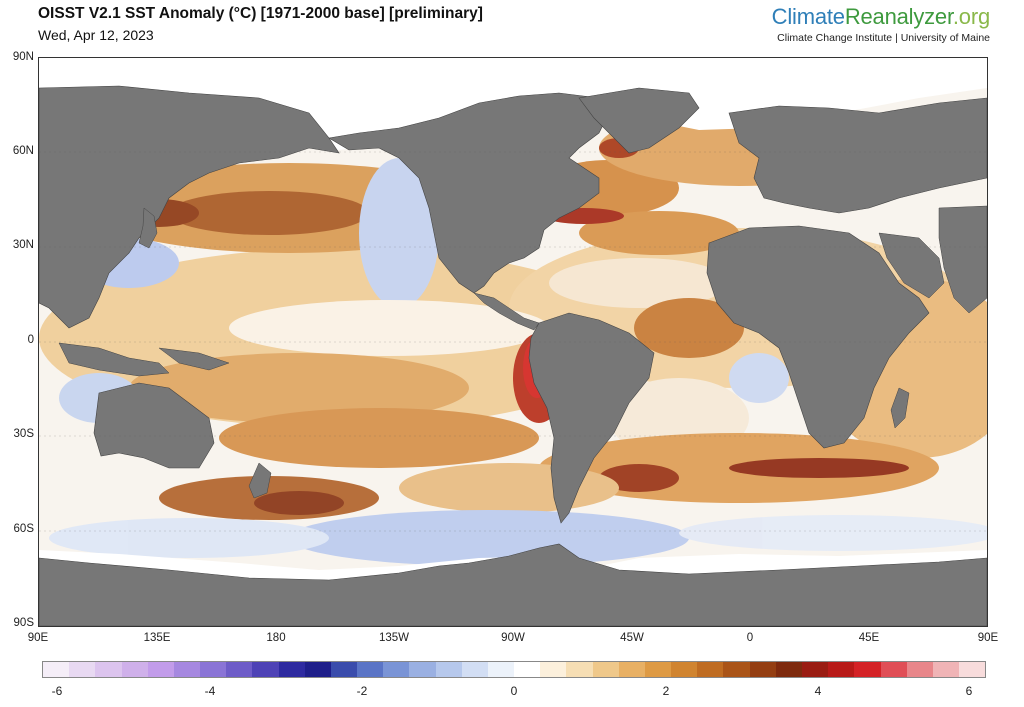  What do you see at coordinates (362, 691) in the screenshot?
I see `colorbar-tick-neg2: -2` at bounding box center [362, 691].